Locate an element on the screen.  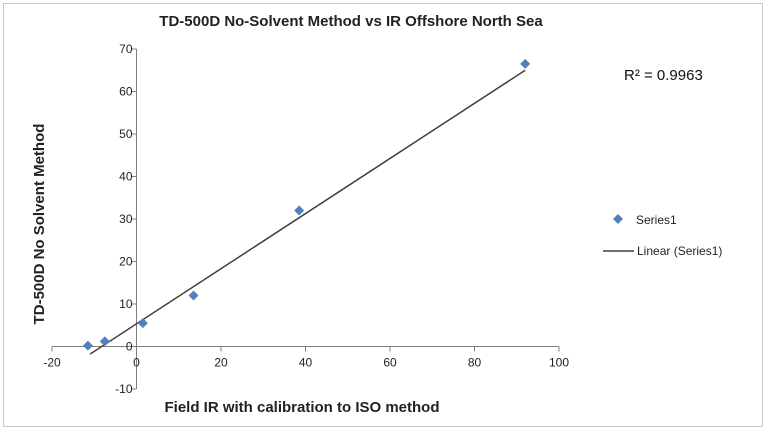
legend-marker-series1 is located at coordinates (618, 219).